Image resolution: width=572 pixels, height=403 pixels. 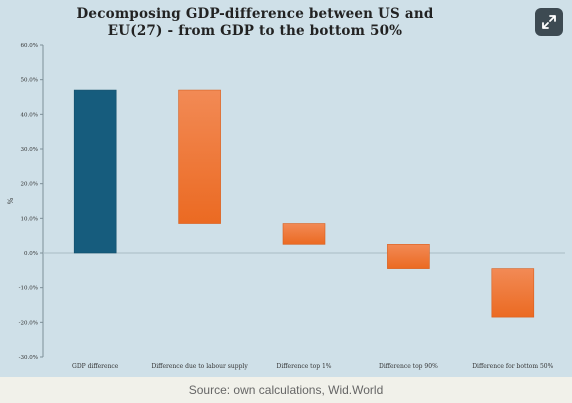 I want to click on x-tick-label: GDP difference, so click(x=95, y=366).